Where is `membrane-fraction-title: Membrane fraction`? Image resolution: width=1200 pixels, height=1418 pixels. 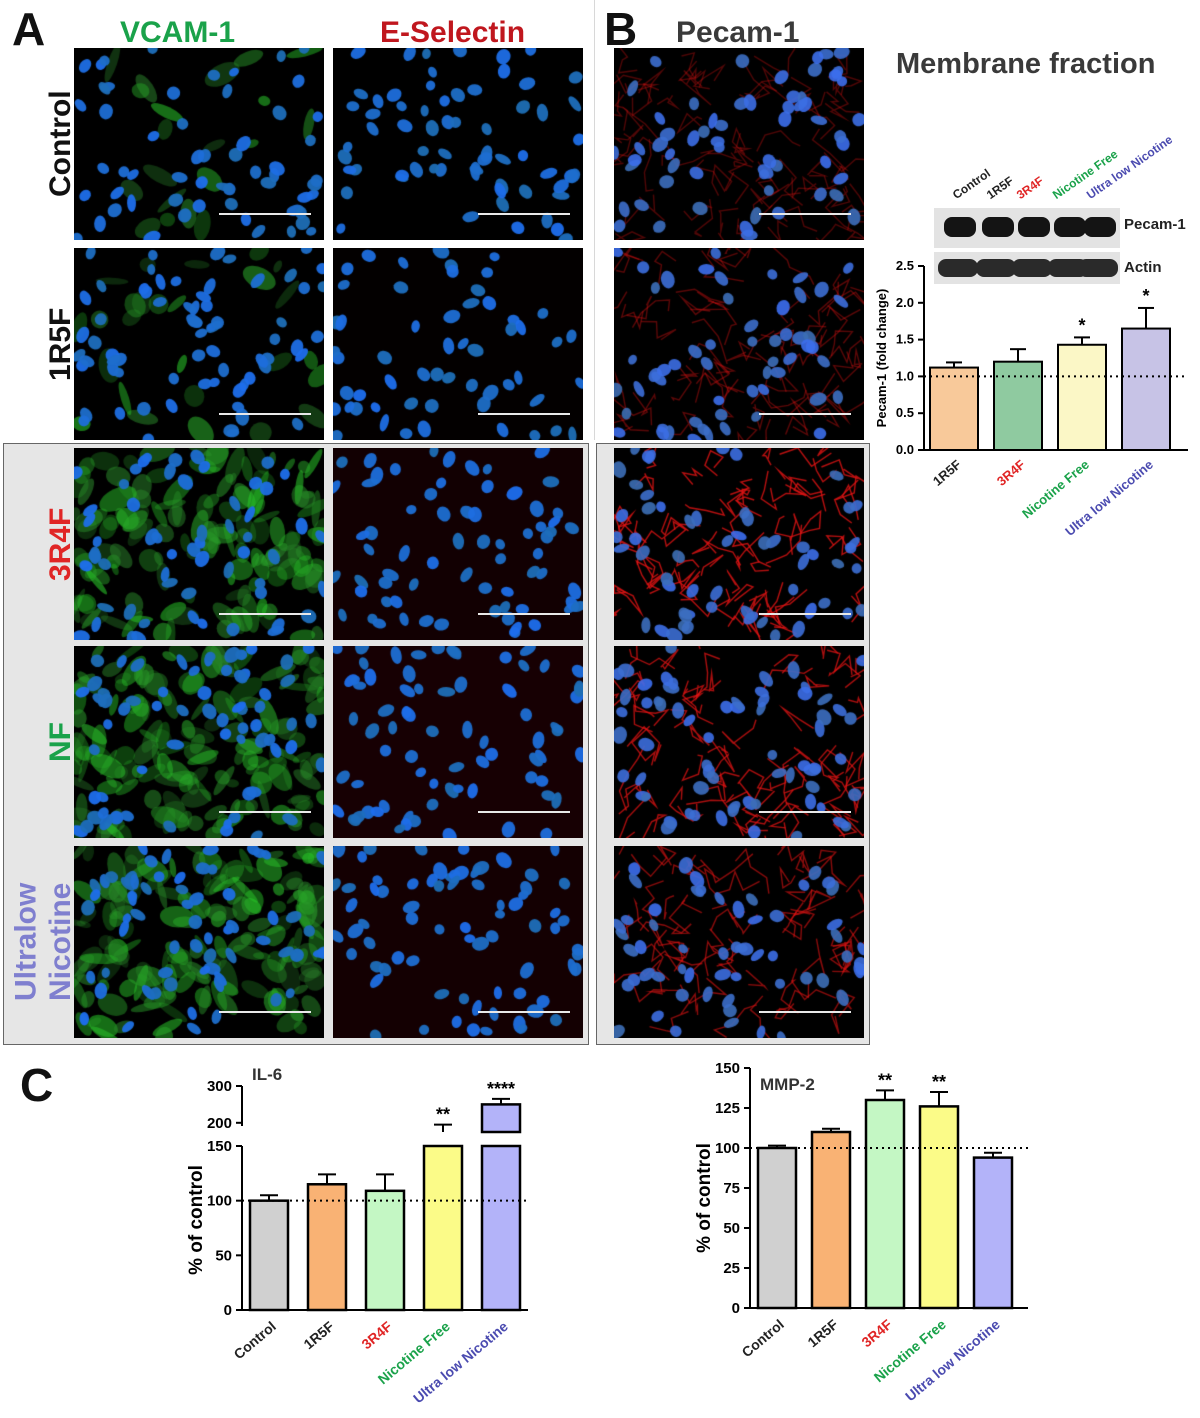
membrane-fraction-title: Membrane fraction is located at coordinates (1026, 64).